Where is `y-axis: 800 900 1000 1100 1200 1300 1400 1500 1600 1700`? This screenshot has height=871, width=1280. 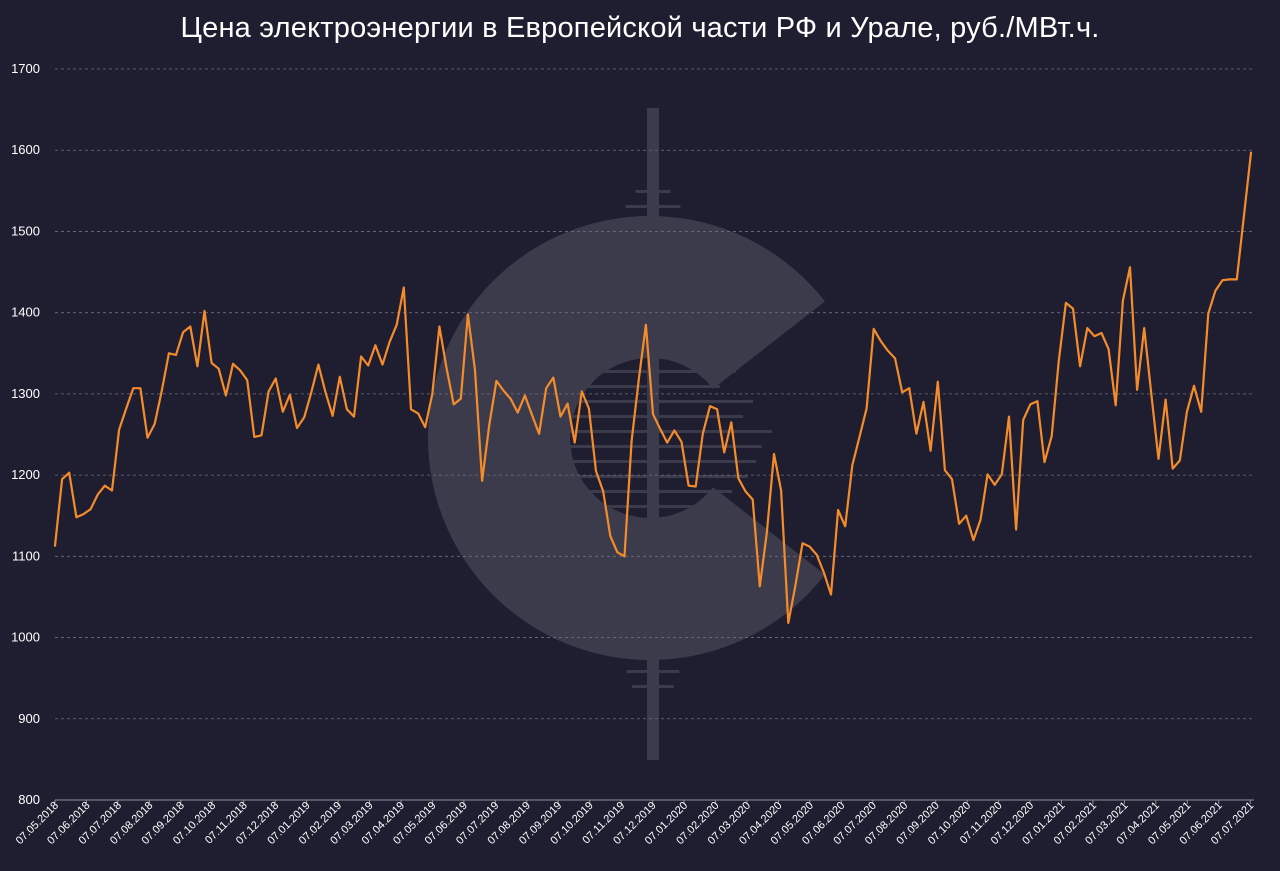
y-axis: 800 900 1000 1100 1200 1300 1400 1500 1600 1700 is located at coordinates (25, 434).